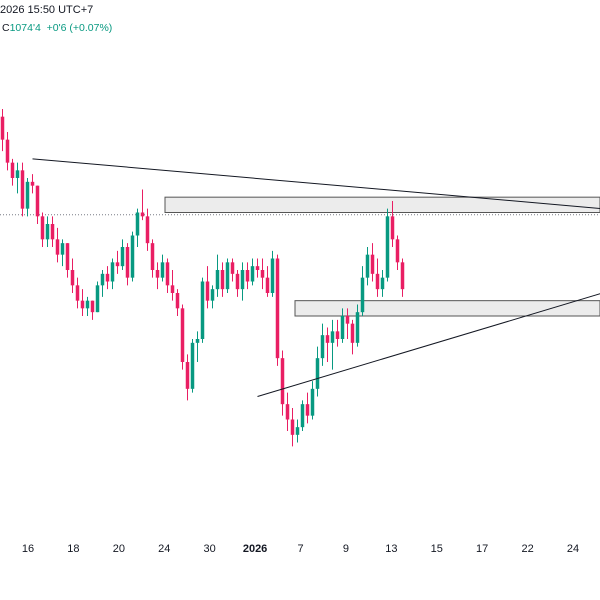  What do you see at coordinates (119, 549) in the screenshot?
I see `x-tick-label: 20` at bounding box center [119, 549].